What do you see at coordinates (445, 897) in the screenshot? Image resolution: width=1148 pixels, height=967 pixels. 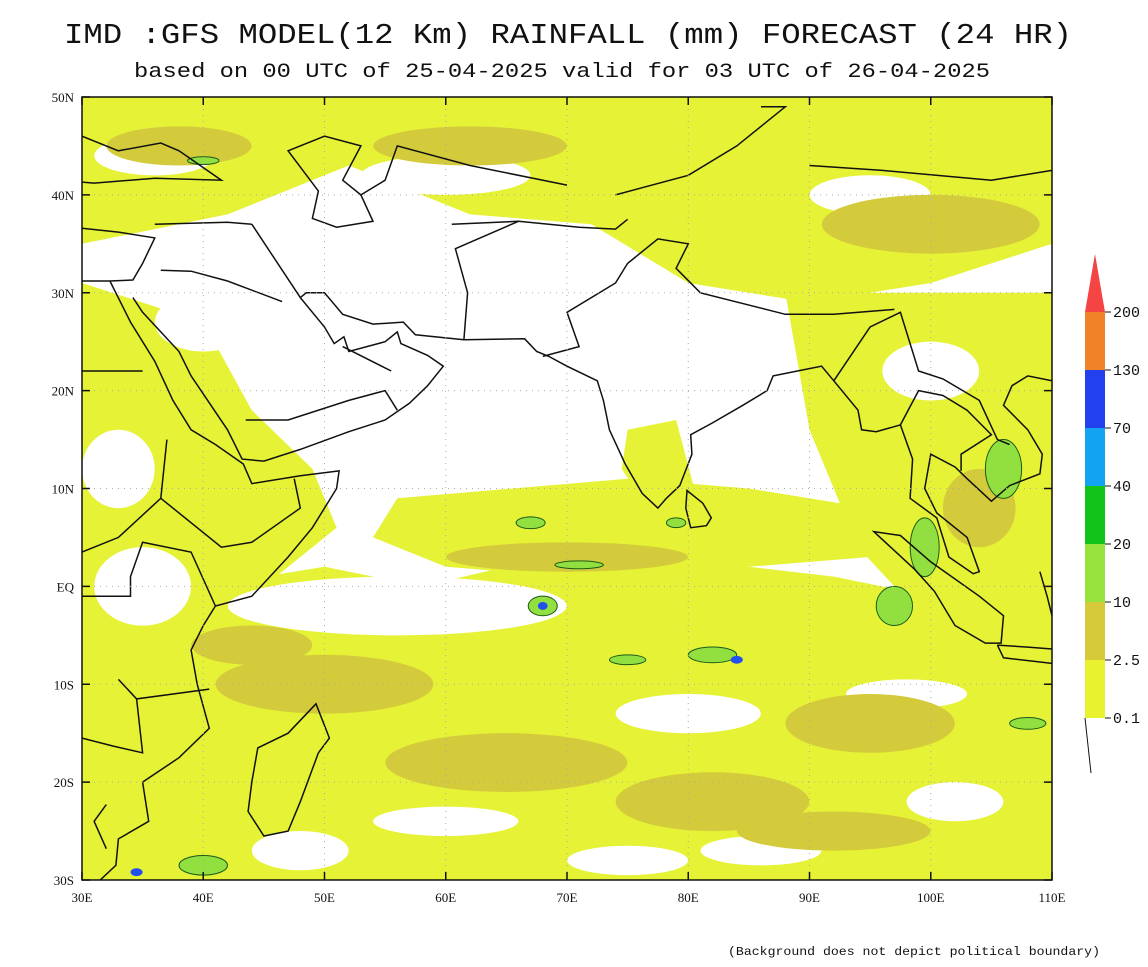 I see `lon-label: 60E` at bounding box center [445, 897].